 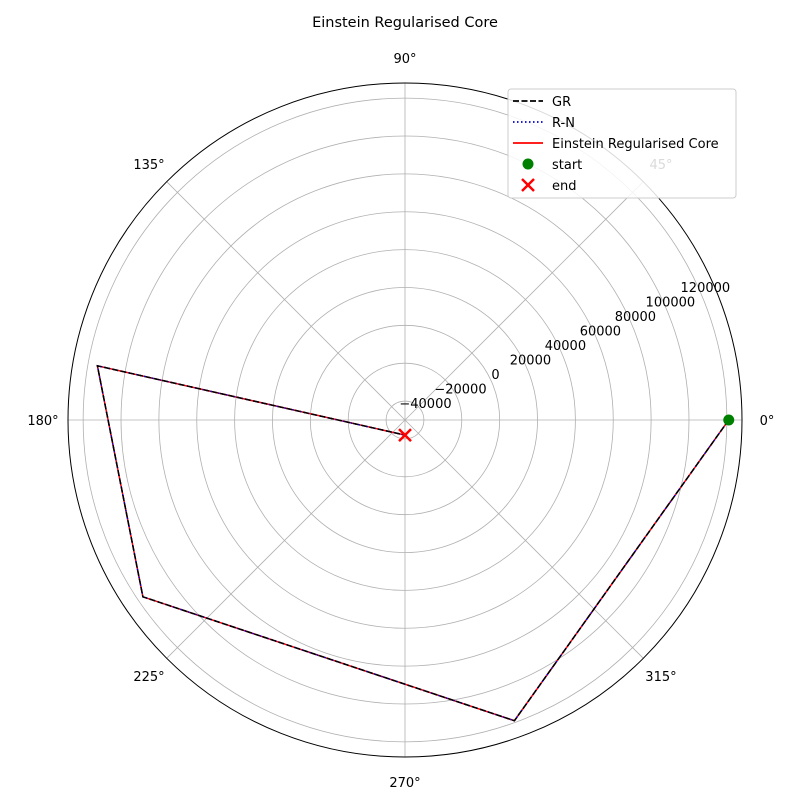 What do you see at coordinates (404, 59) in the screenshot?
I see `angle-tick-label: 90°` at bounding box center [404, 59].